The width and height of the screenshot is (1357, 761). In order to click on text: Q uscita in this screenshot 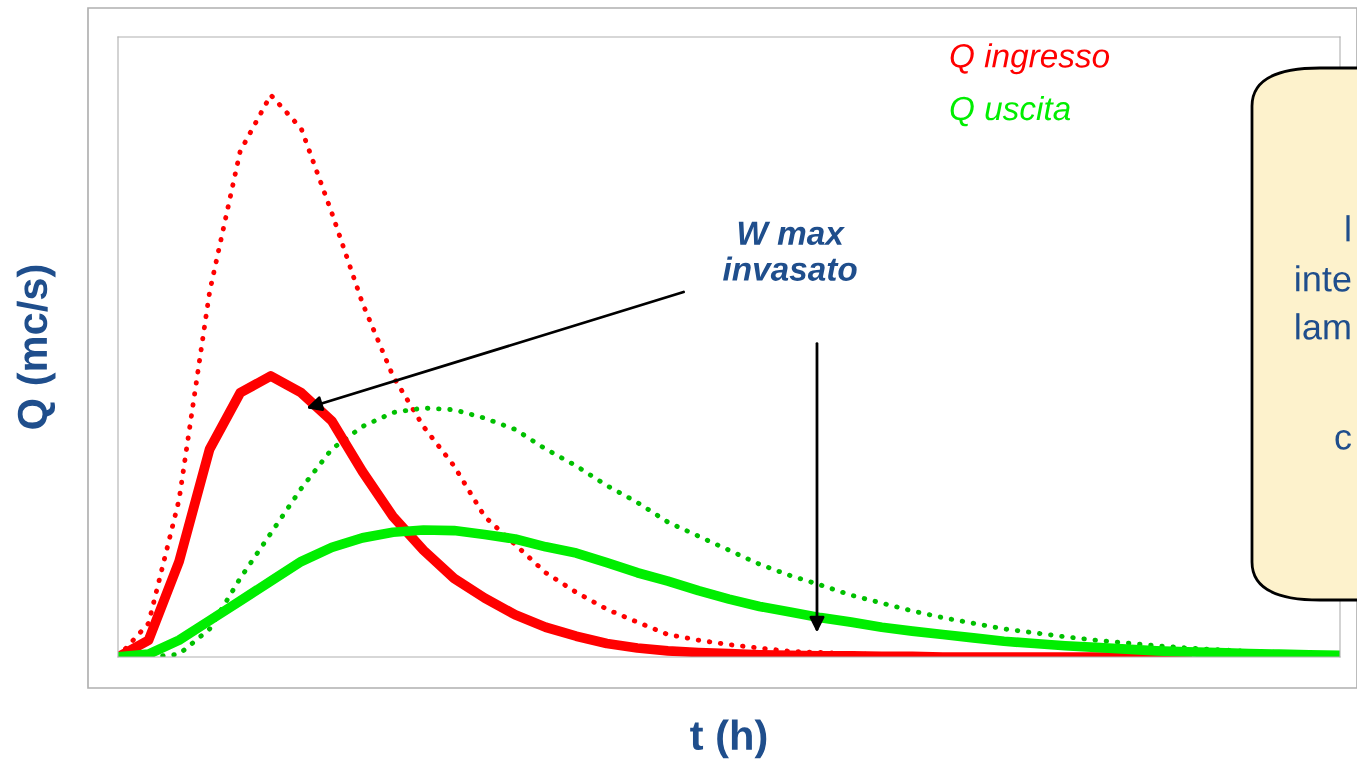, I will do `click(1010, 111)`.